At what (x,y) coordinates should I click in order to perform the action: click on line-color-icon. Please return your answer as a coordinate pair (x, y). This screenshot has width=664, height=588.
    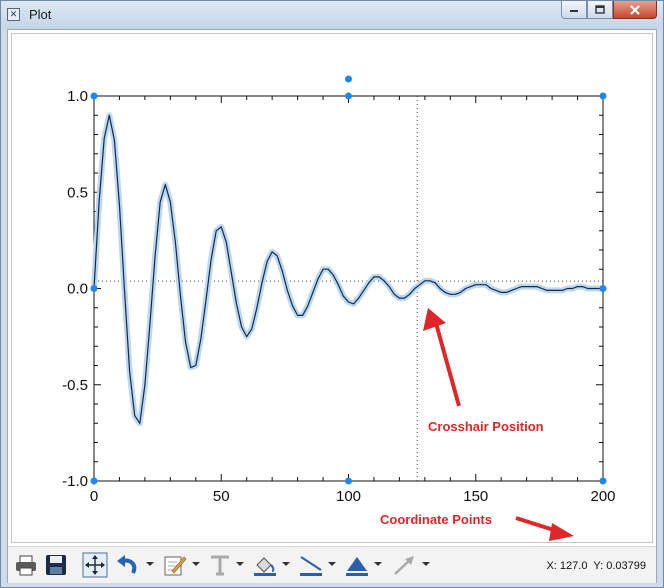
    Looking at the image, I should click on (311, 566).